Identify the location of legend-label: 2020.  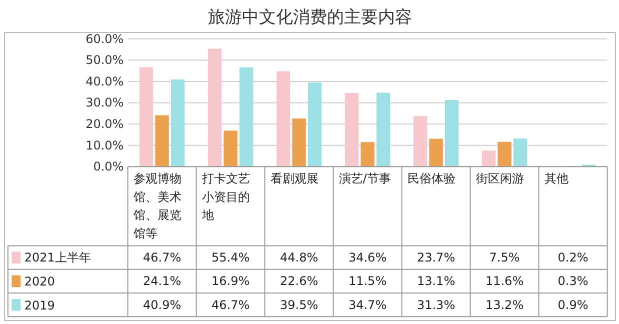
(39, 281).